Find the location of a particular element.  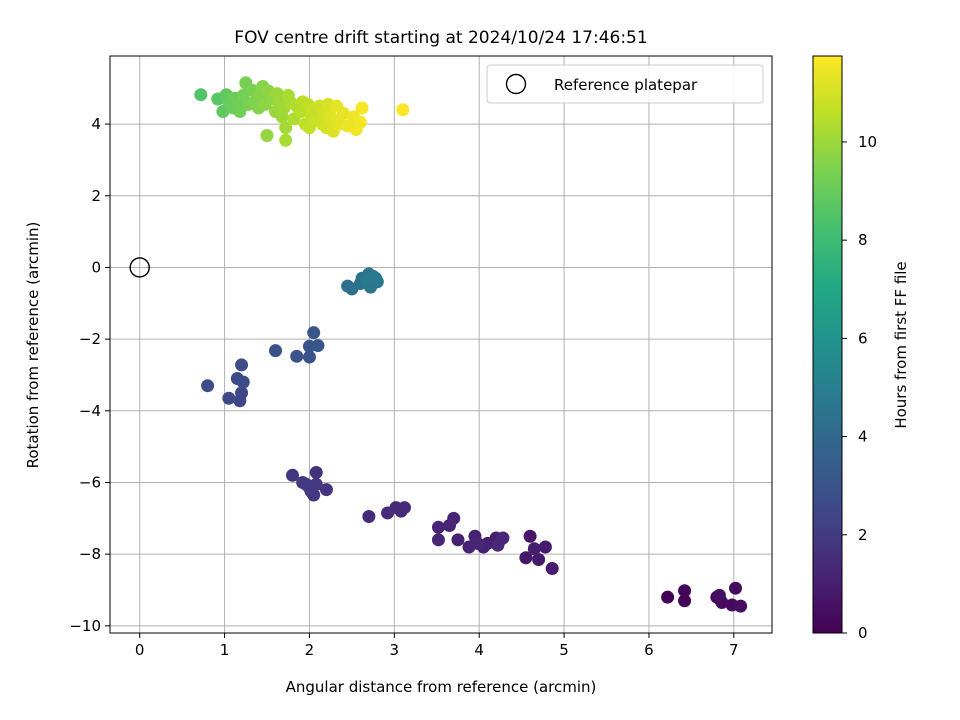

legend-box is located at coordinates (625, 84).